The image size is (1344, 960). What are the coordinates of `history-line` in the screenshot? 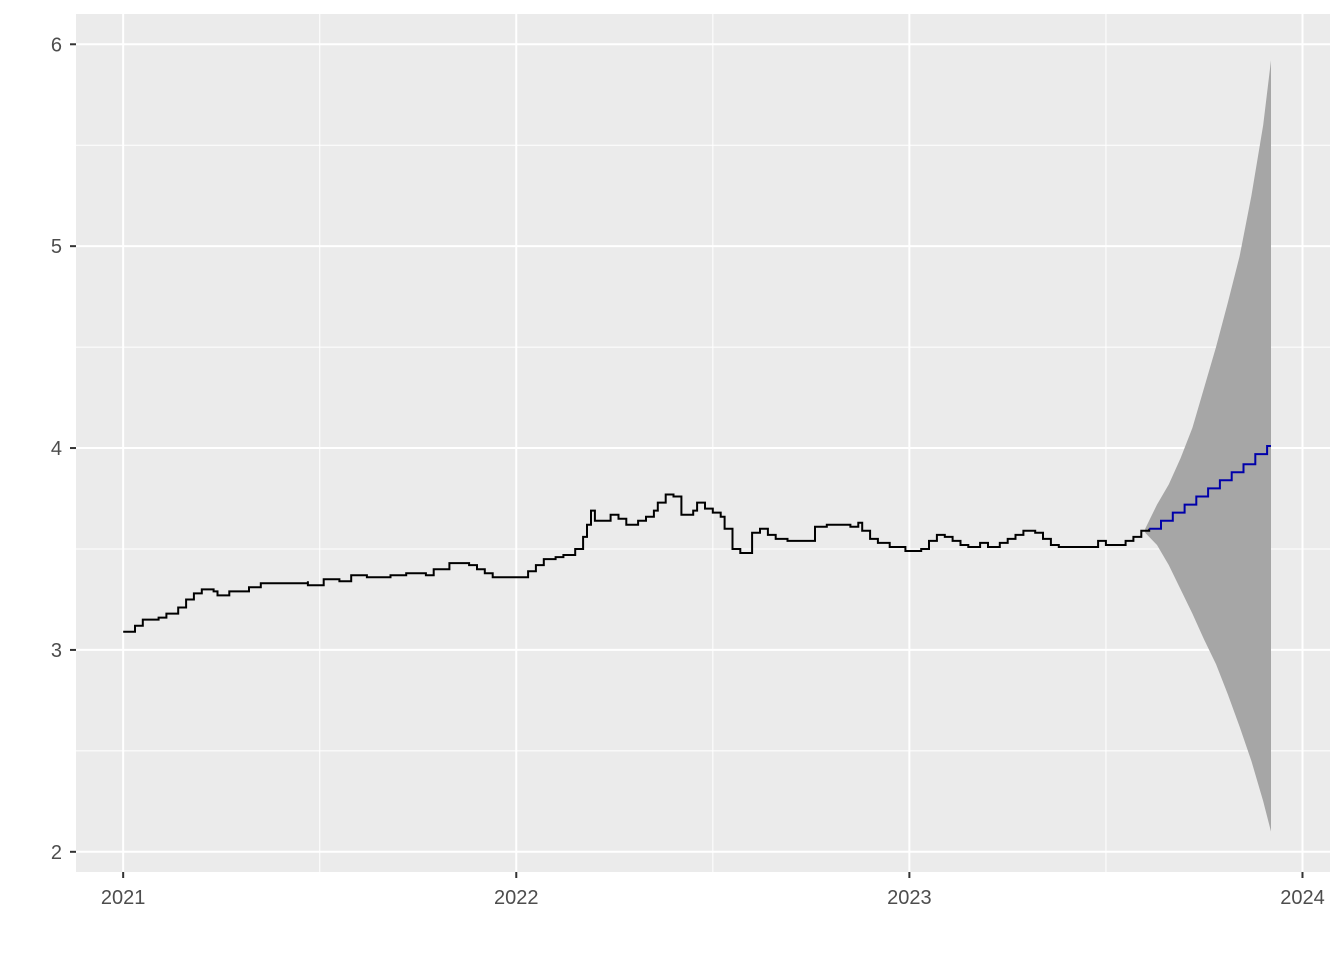 It's located at (637, 563).